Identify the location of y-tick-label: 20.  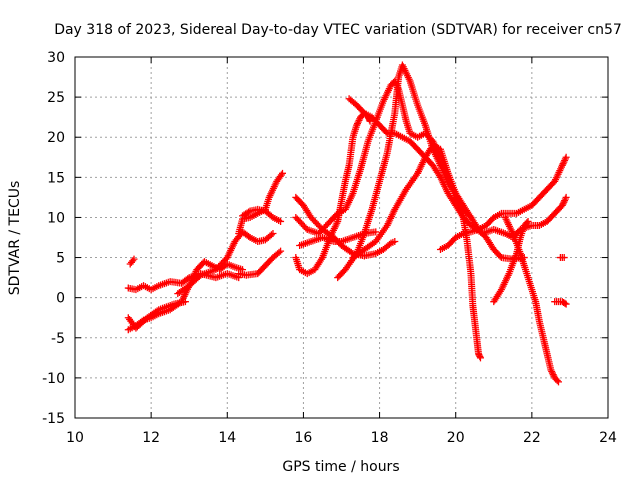
(56, 138).